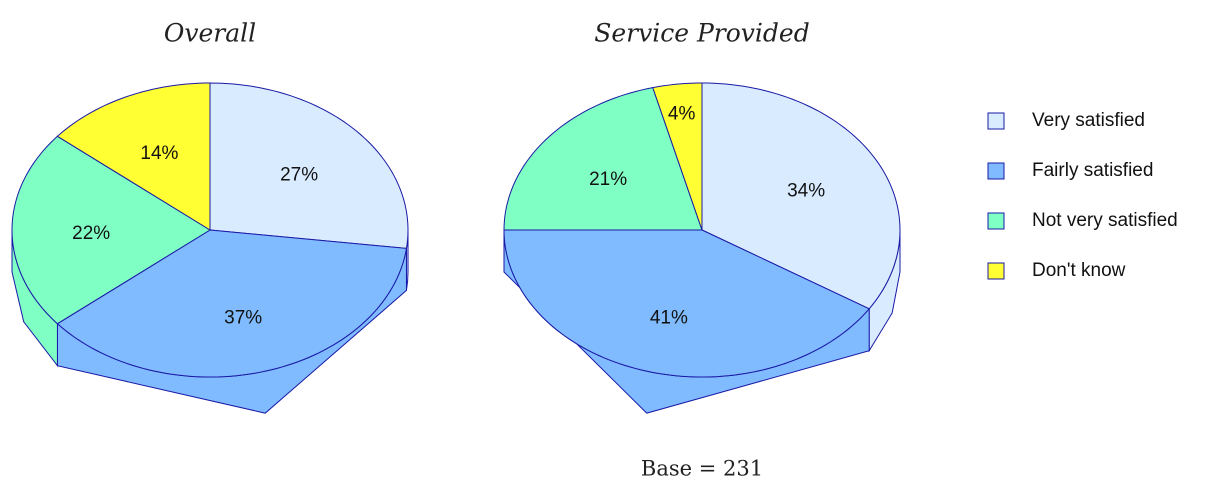 This screenshot has height=494, width=1217. Describe the element at coordinates (702, 469) in the screenshot. I see `annotation: Base = 231` at that location.